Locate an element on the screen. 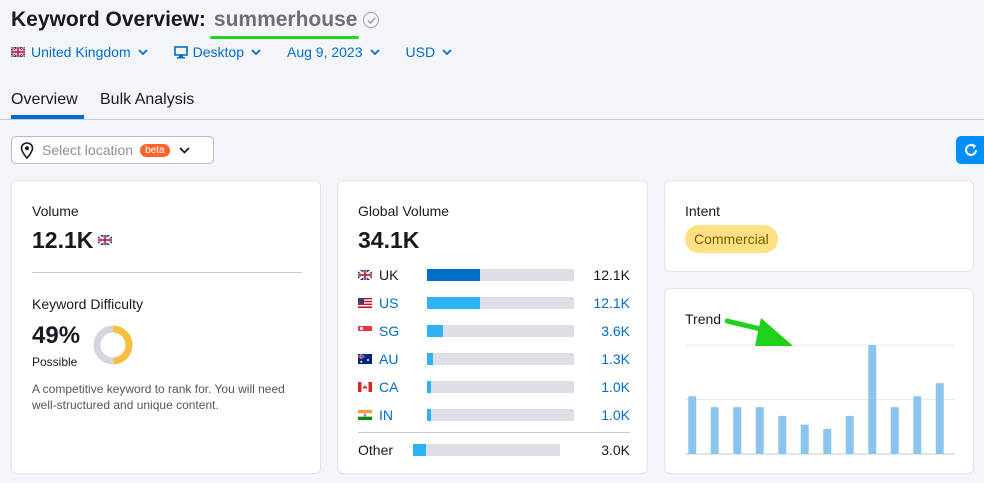 The image size is (984, 483). country-row-in: IN 1.0K is located at coordinates (494, 415).